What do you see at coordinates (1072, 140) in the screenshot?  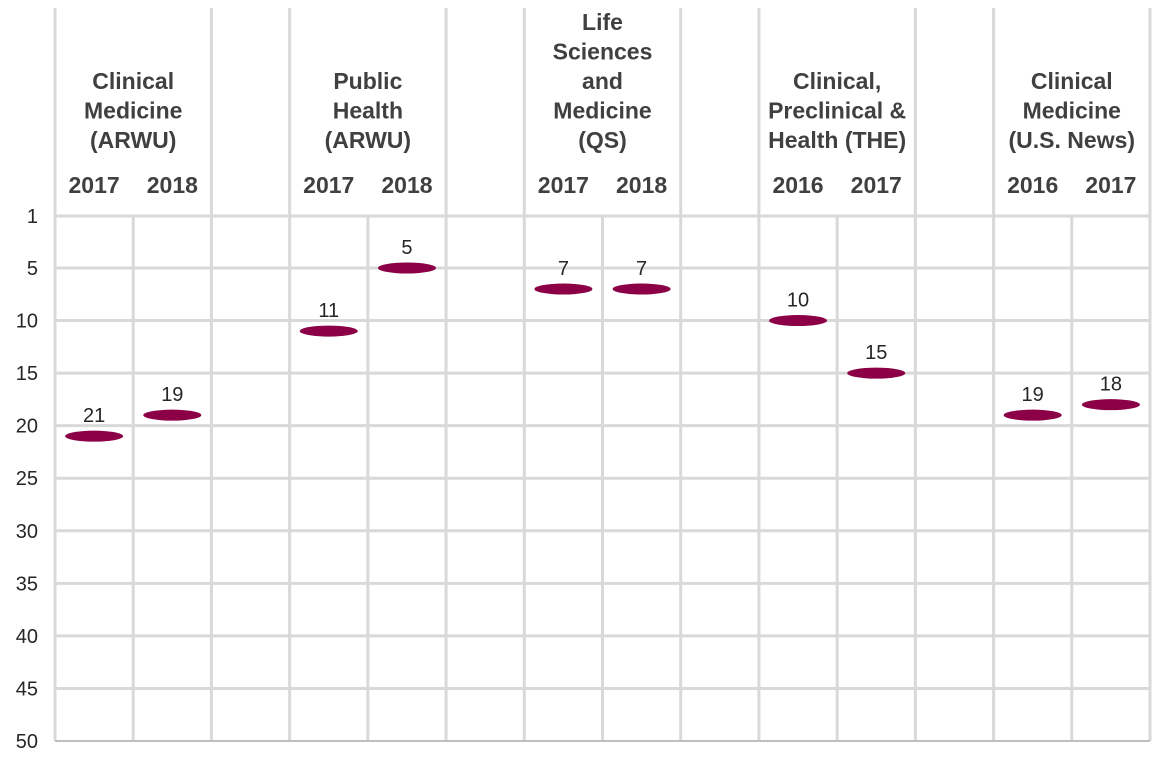 I see `group-title-line: (U.S. News)` at bounding box center [1072, 140].